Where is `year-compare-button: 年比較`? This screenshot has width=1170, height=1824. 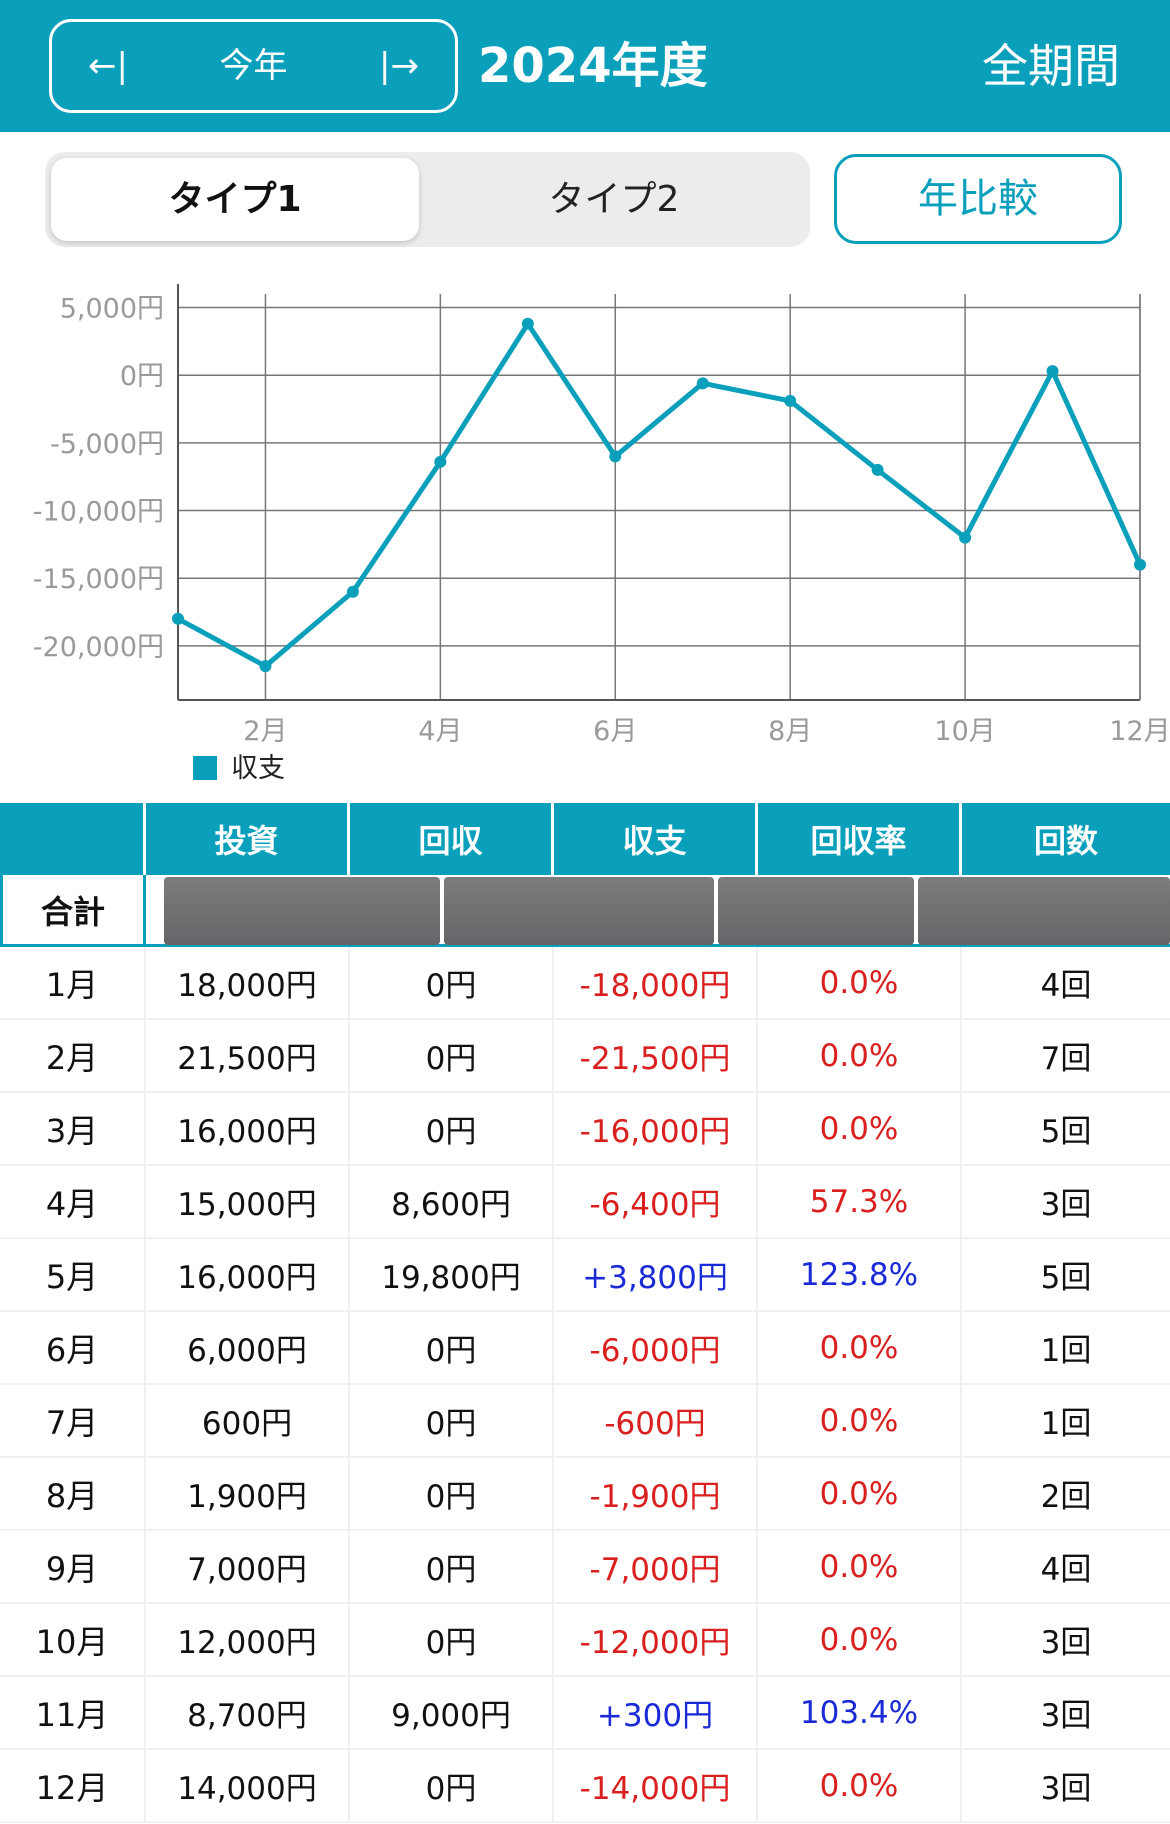 year-compare-button: 年比較 is located at coordinates (978, 199).